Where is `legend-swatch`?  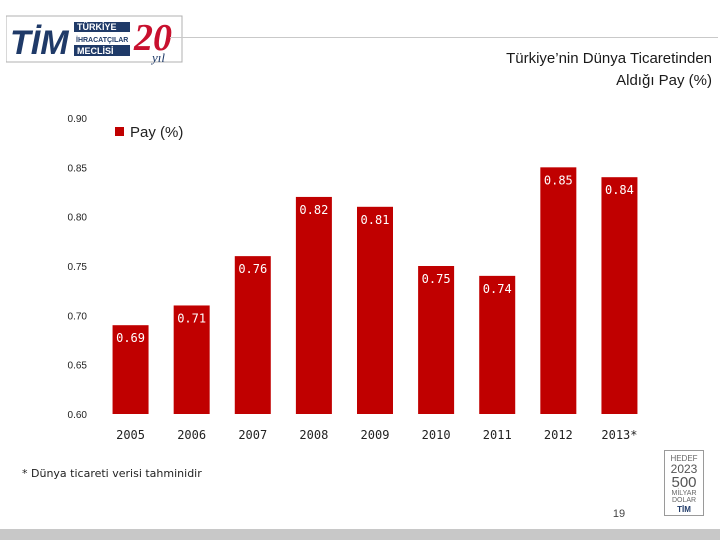 legend-swatch is located at coordinates (119, 131).